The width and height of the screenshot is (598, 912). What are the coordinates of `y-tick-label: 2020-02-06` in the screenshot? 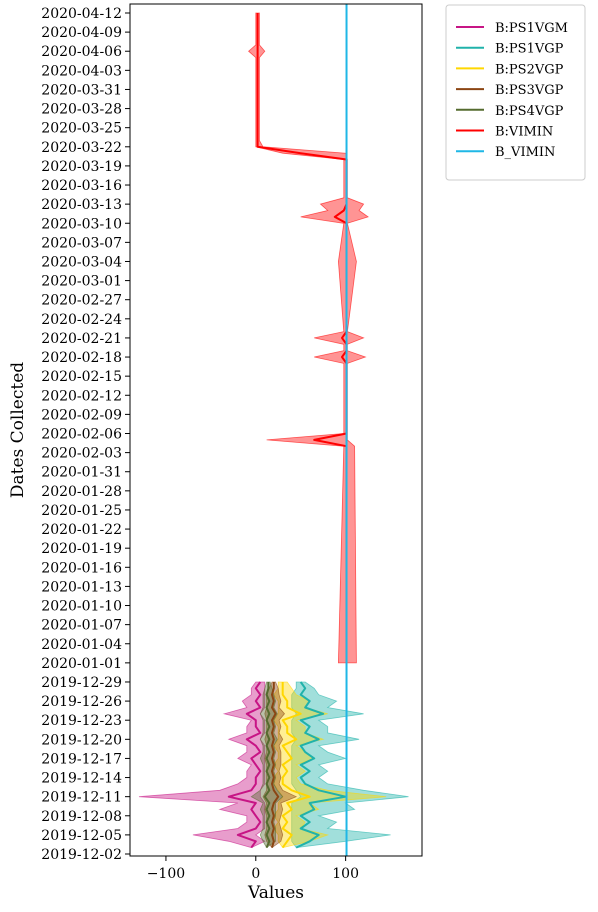 It's located at (81, 435).